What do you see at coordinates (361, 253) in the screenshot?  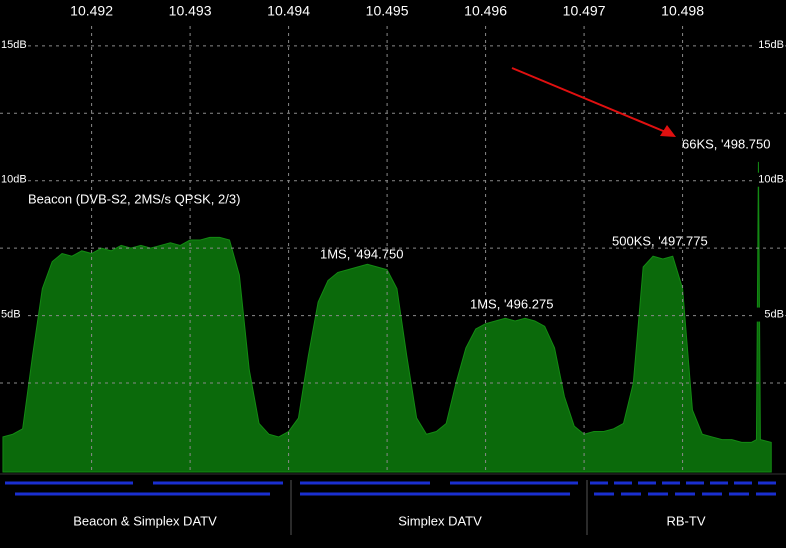 I see `annotation: 1MS, '494.750` at bounding box center [361, 253].